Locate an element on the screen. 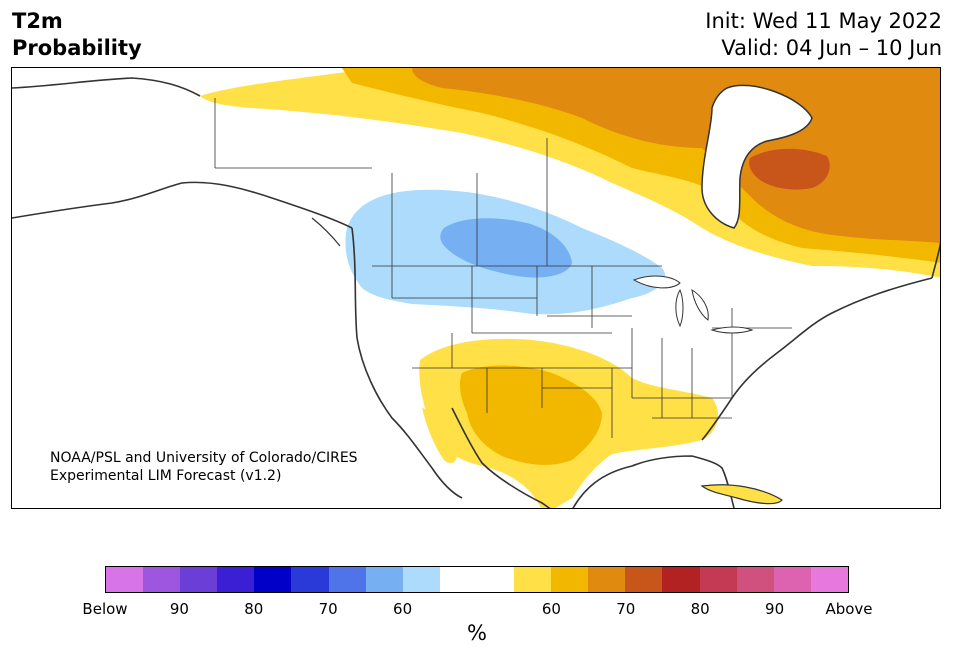 This screenshot has height=659, width=953. cuba is located at coordinates (741, 494).